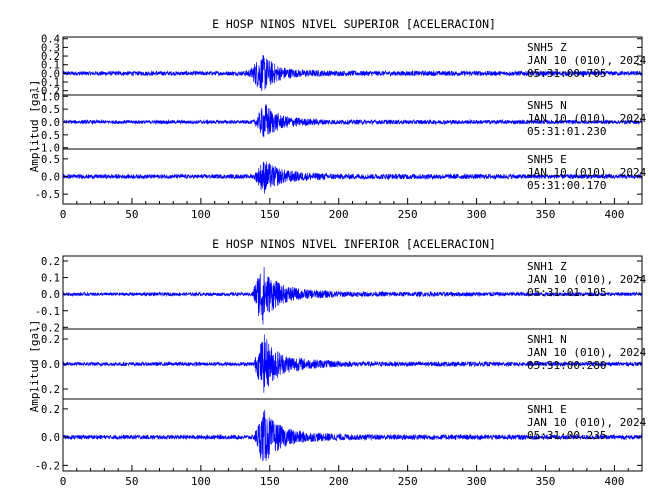  Describe the element at coordinates (50, 48) in the screenshot. I see `y-tick-label: 0.3` at that location.